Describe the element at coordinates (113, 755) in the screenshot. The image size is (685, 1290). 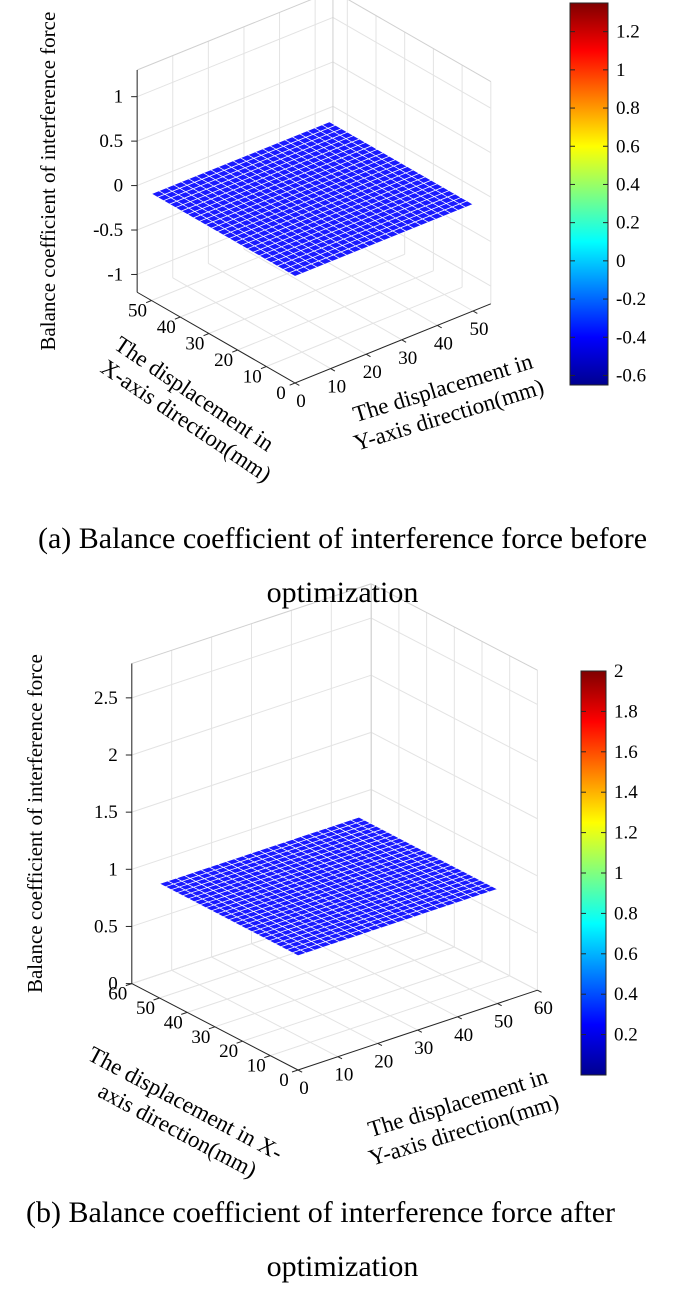
I see `z-tick-label: 2` at that location.